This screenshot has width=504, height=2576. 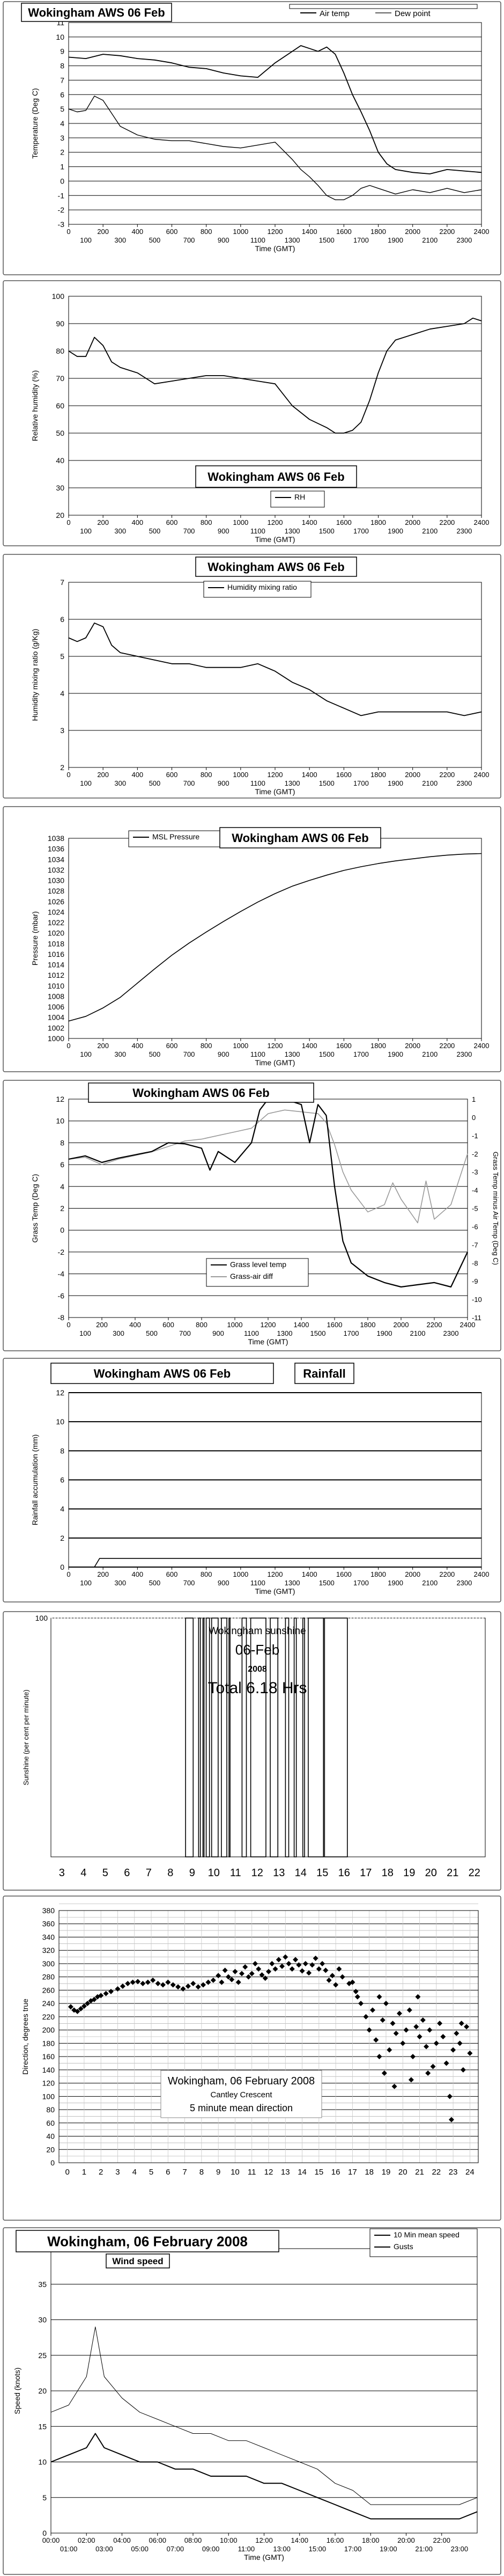 I want to click on x-tick-label: 20, so click(x=431, y=1873).